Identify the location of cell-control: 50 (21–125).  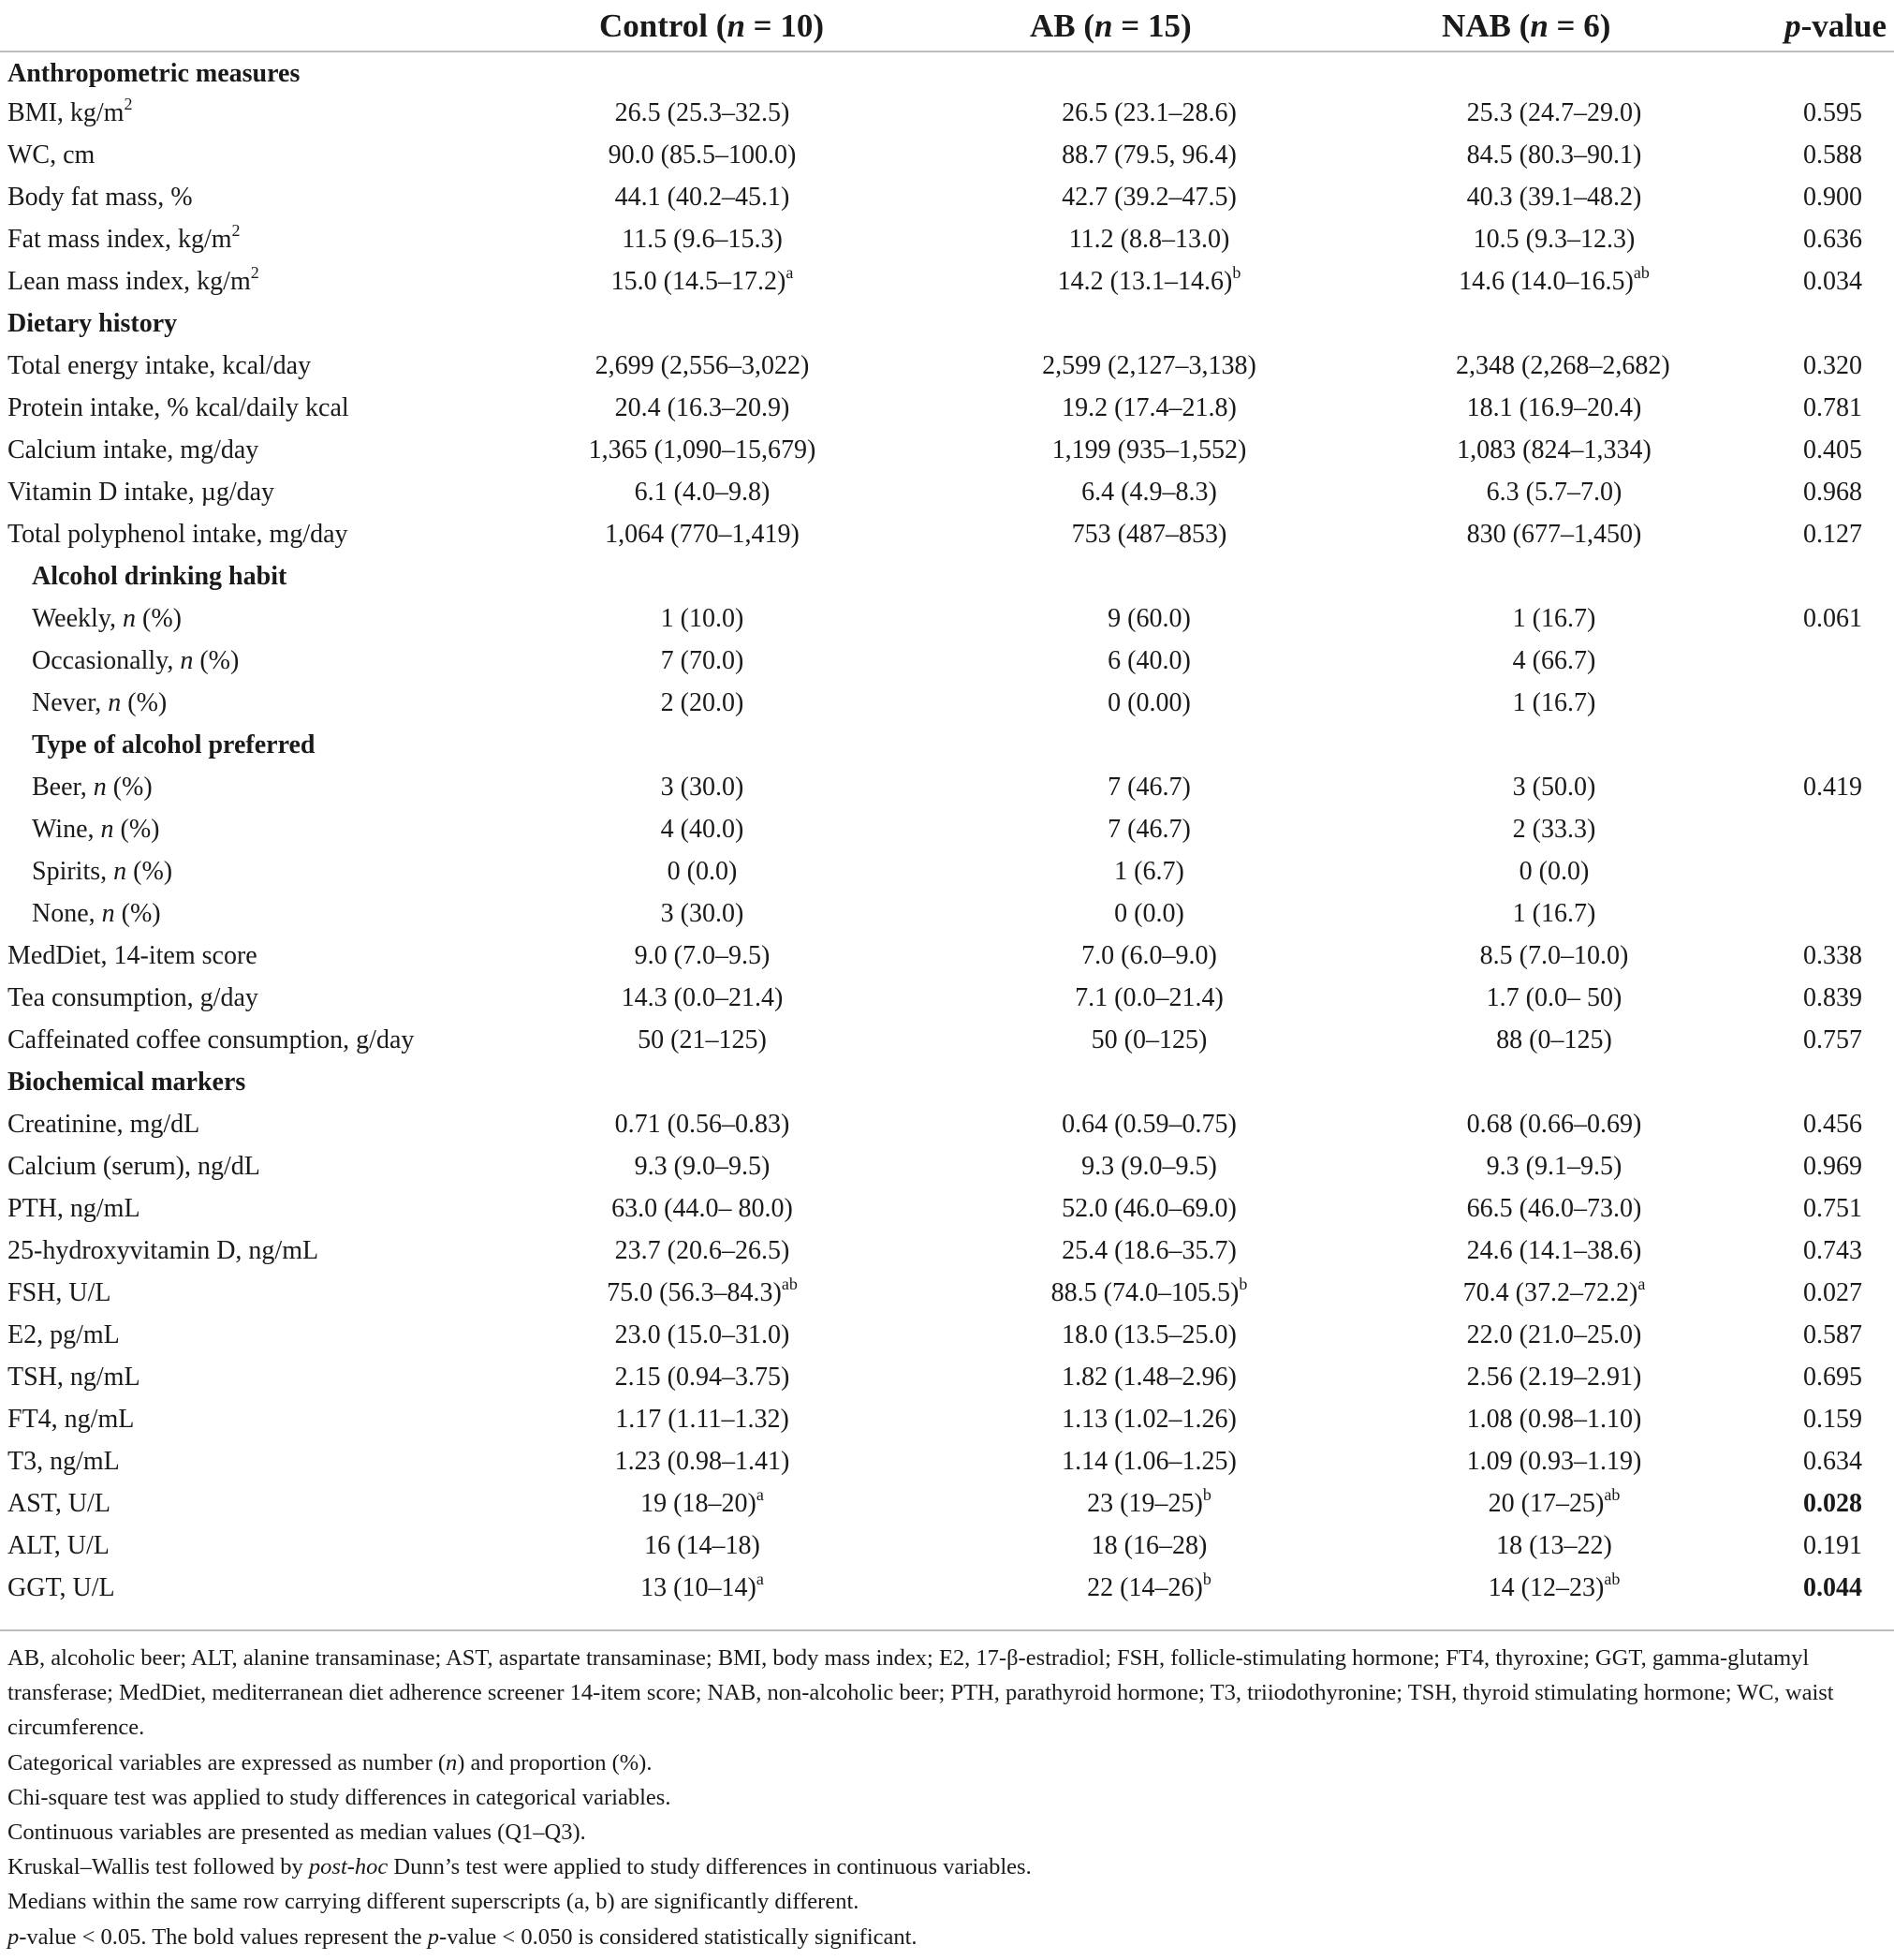
(702, 1039).